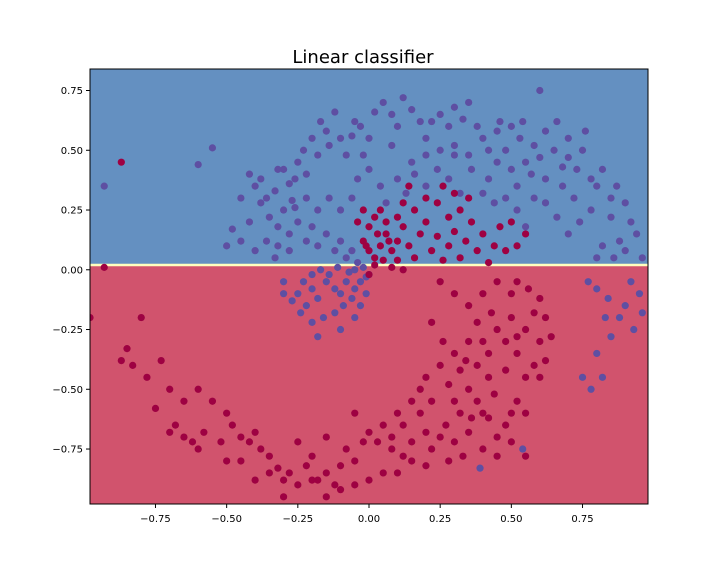 The height and width of the screenshot is (576, 720). I want to click on y-axis: 0.75 0.50 0.25 0.00 −0.25 −0.50 −0.75, so click(71, 271).